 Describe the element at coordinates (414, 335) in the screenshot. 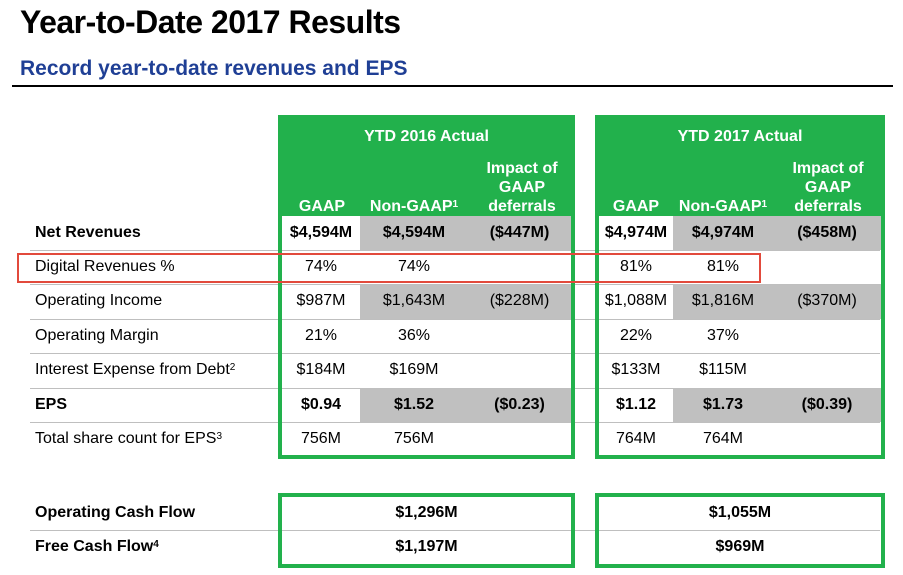

I see `operating-margin-2016-nongaap: 36%` at that location.